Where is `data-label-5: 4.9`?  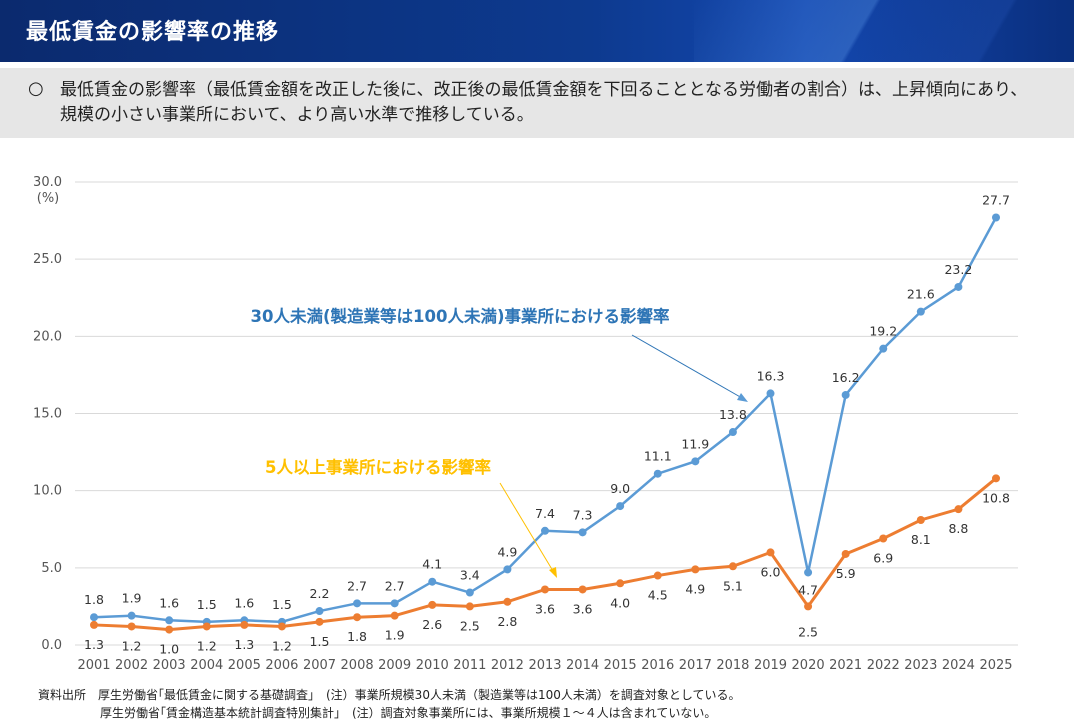 data-label-5: 4.9 is located at coordinates (695, 588).